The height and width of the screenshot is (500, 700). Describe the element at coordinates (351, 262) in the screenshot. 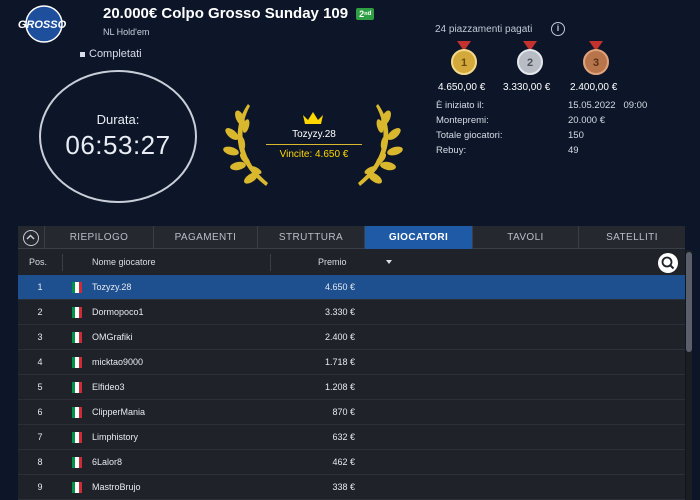

I see `table-header: Pos. Nome giocatore Premio` at that location.